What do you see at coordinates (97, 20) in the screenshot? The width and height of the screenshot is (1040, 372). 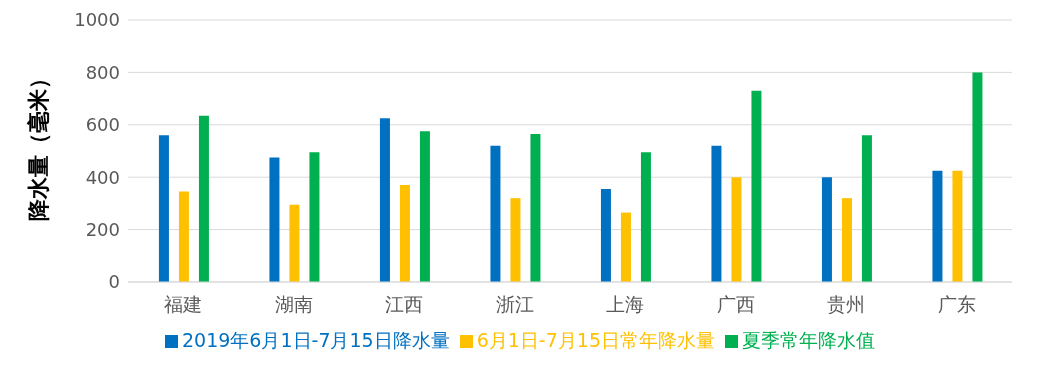 I see `y-tick-label: 1000` at bounding box center [97, 20].